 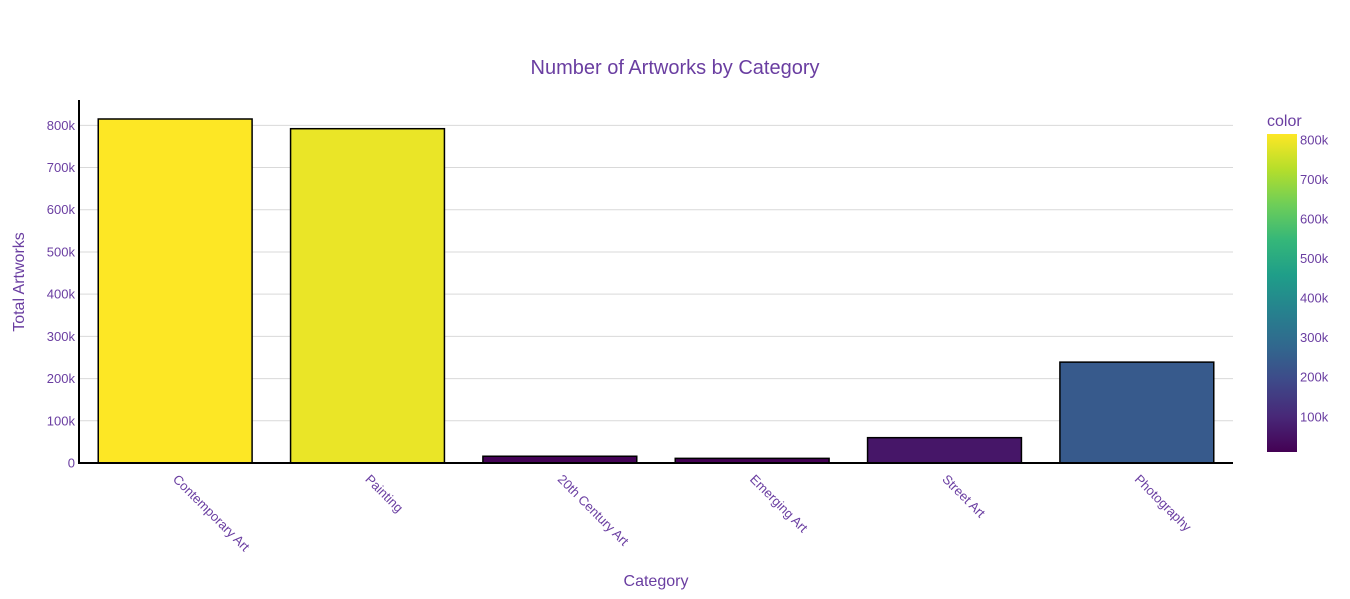 I want to click on chart-title: Number of Artworks by Category, so click(x=675, y=68).